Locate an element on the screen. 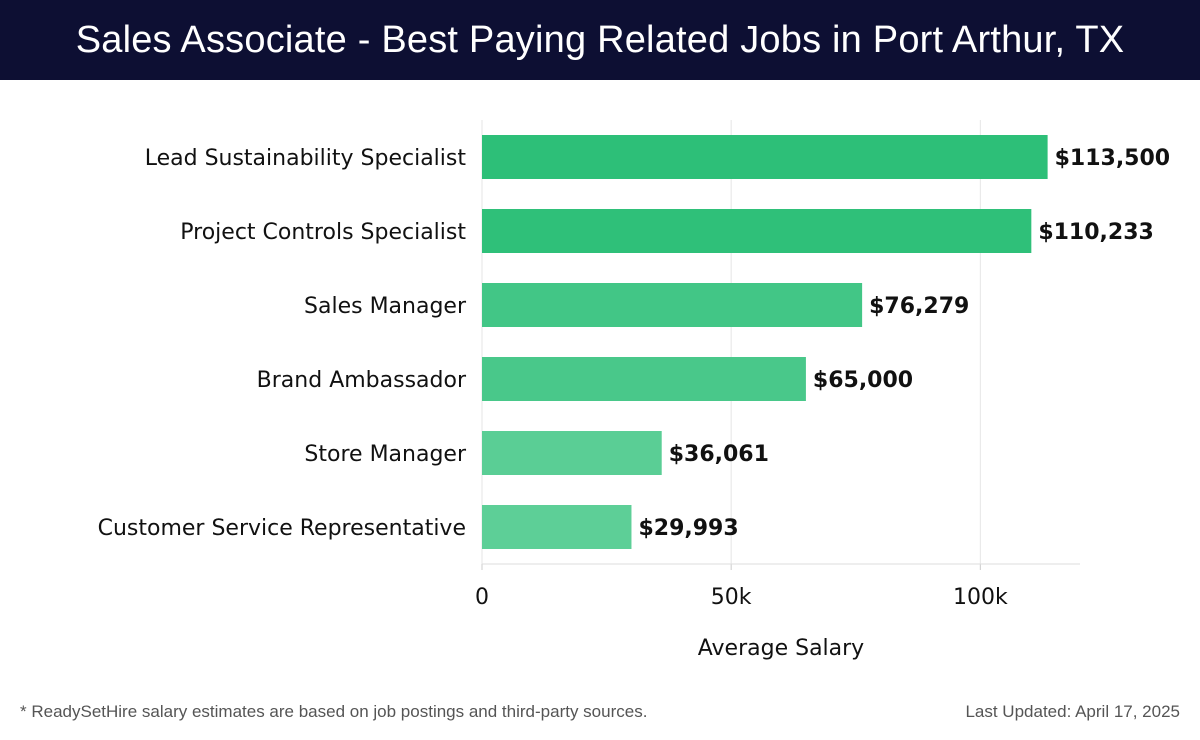 The width and height of the screenshot is (1200, 740). x-tick-label: 100k is located at coordinates (980, 597).